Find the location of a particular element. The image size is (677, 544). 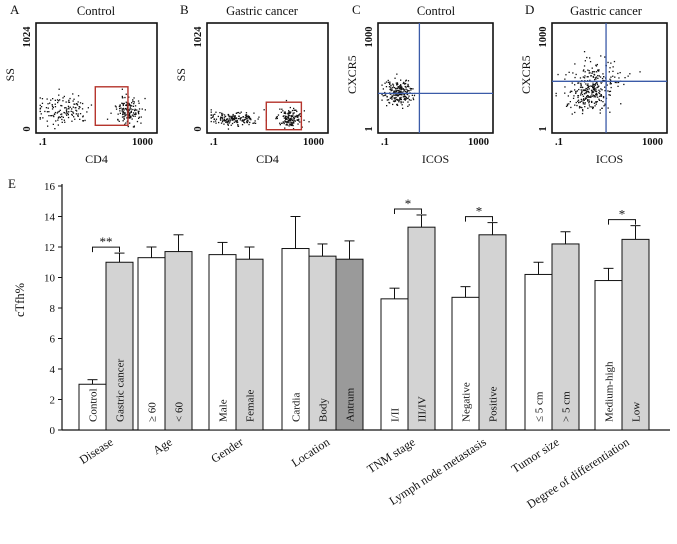

panel-title: Control is located at coordinates (96, 11).